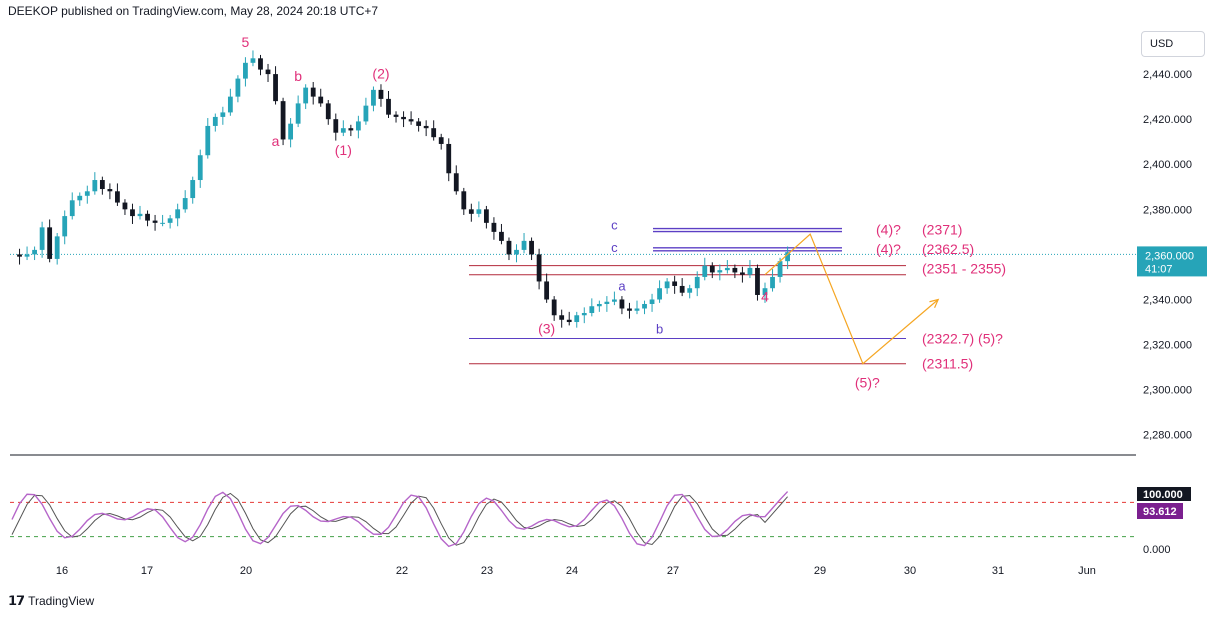  I want to click on osc-top-badge, so click(1164, 494).